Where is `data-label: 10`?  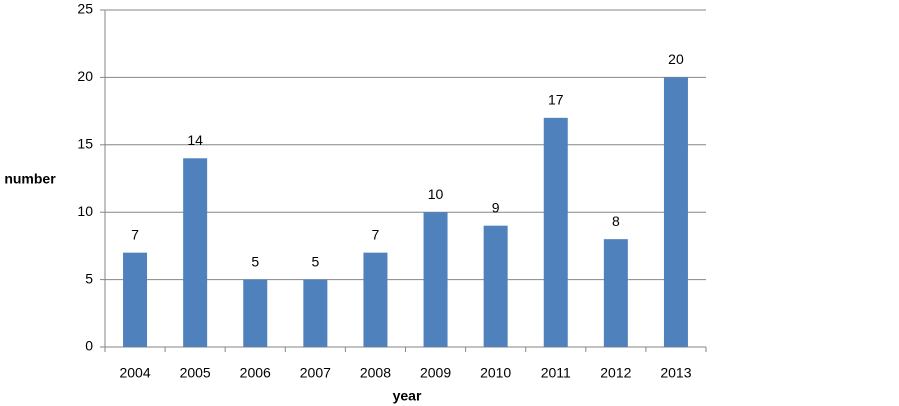 data-label: 10 is located at coordinates (436, 194).